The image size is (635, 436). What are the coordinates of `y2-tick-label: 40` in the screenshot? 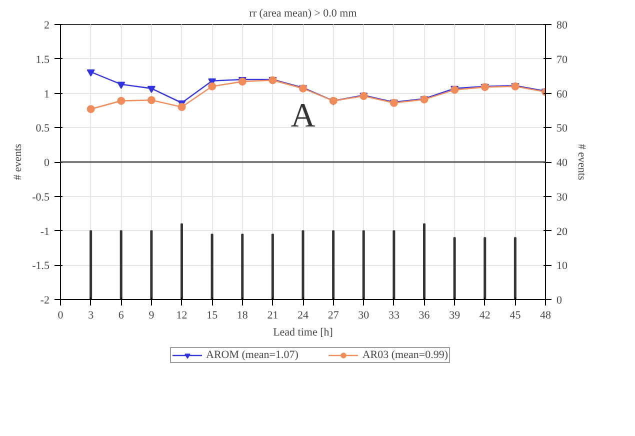 It's located at (562, 163).